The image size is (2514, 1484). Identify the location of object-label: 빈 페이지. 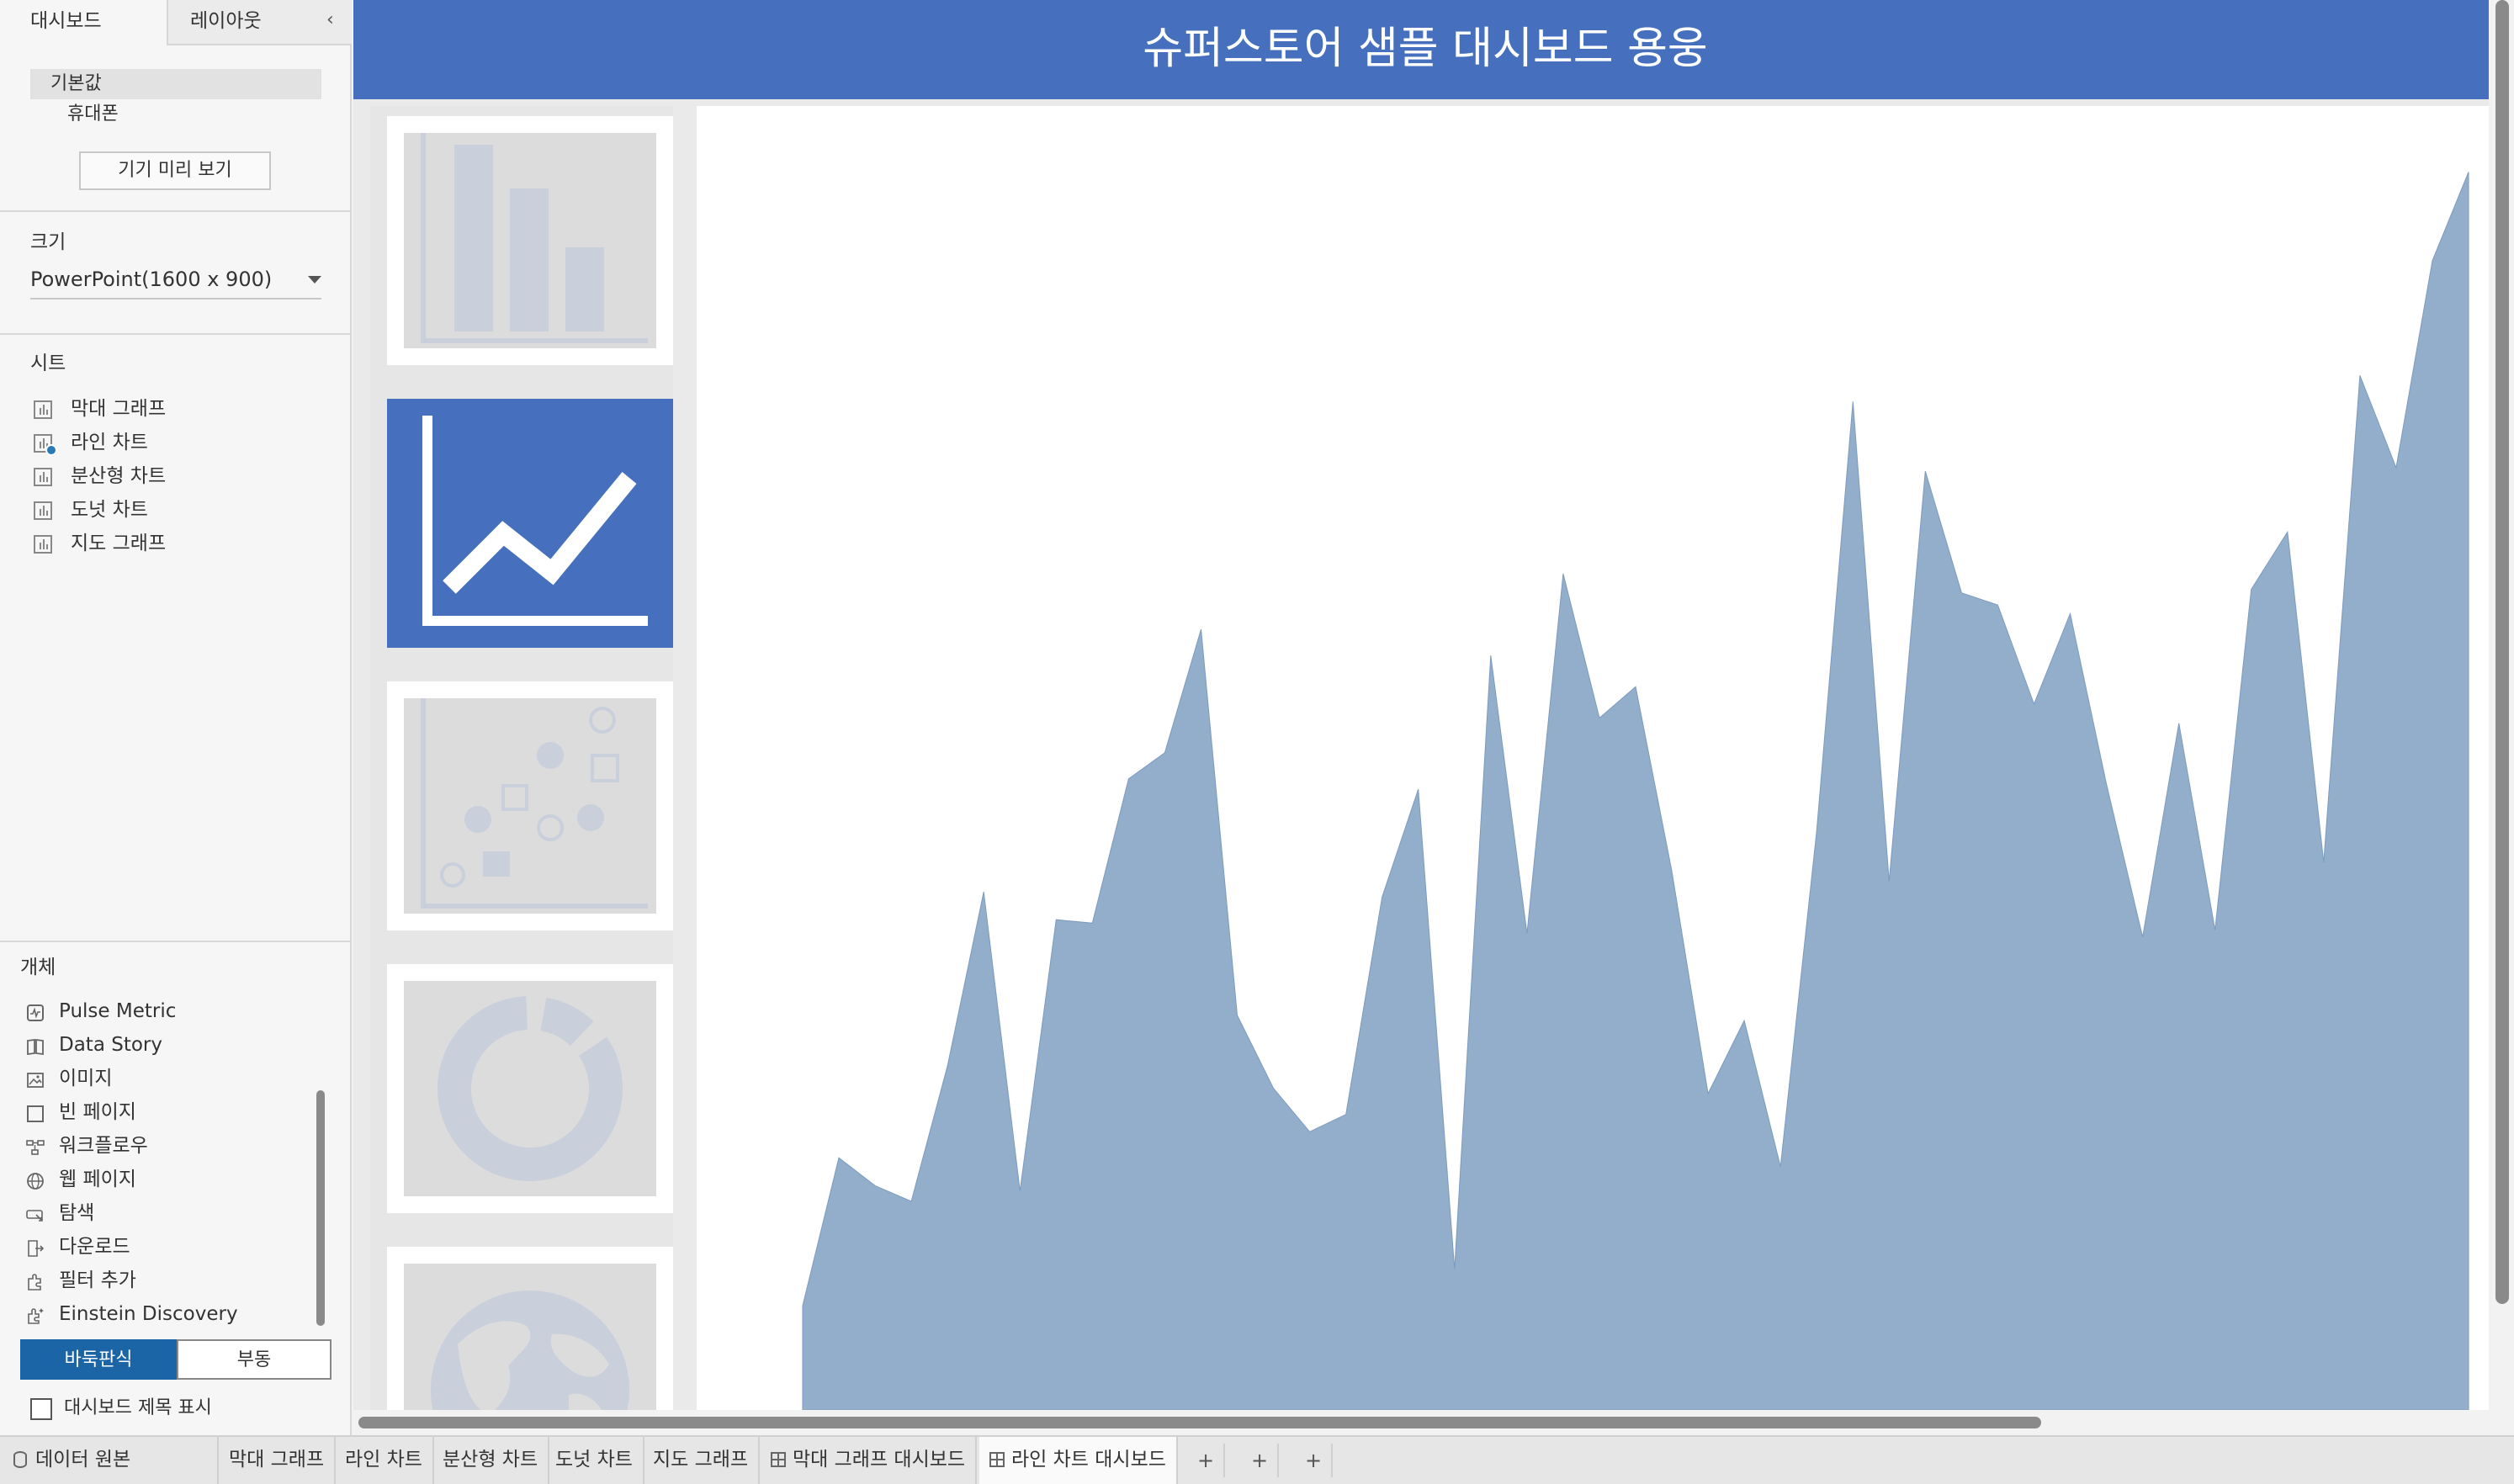
(97, 1112).